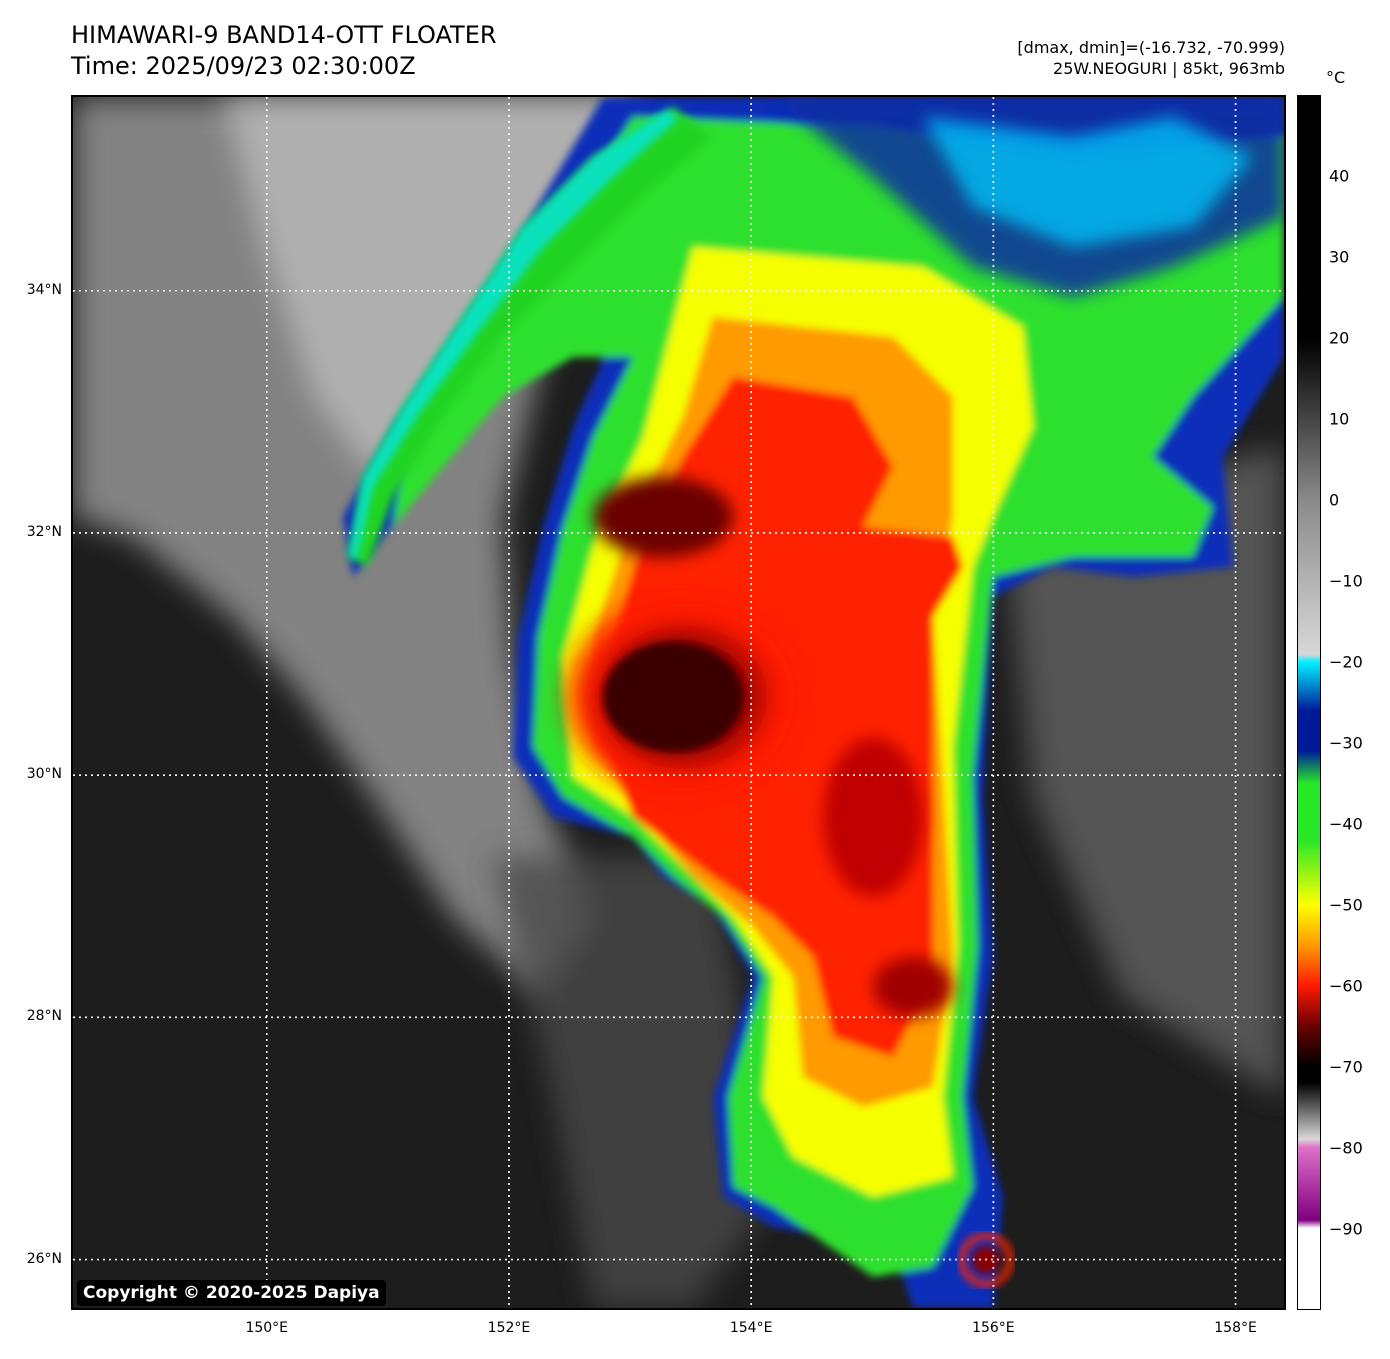  Describe the element at coordinates (633, 1082) in the screenshot. I see `cirrus-haze-s` at that location.